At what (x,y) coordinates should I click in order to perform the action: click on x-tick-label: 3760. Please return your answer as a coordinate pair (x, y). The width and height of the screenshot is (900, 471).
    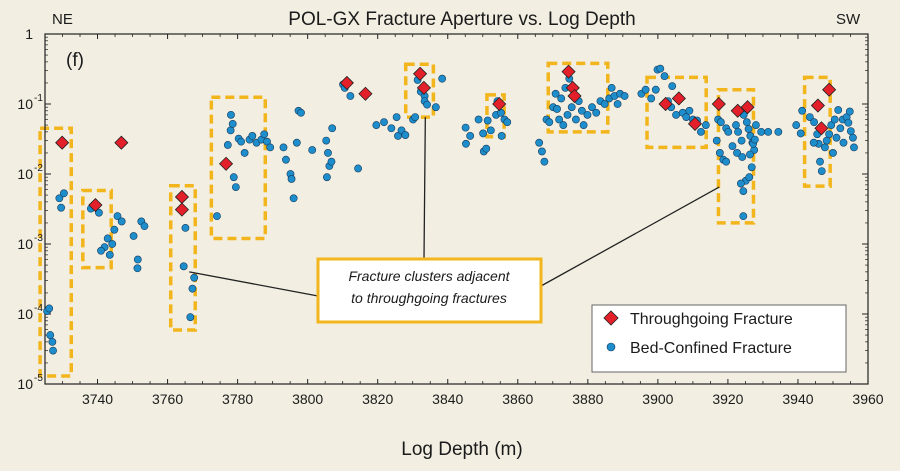
    Looking at the image, I should click on (167, 399).